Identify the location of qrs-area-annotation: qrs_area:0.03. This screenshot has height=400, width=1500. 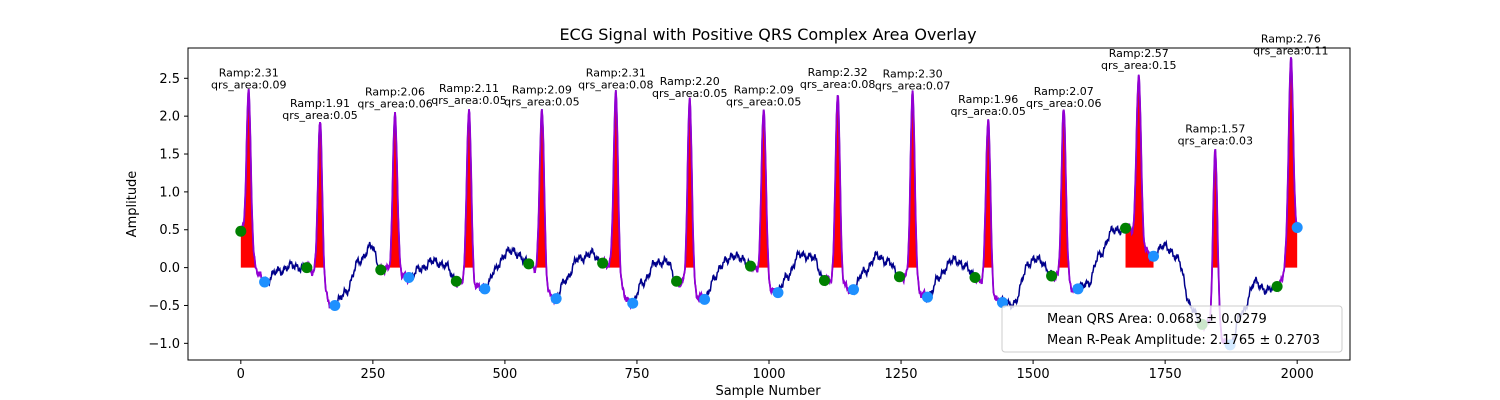
(1215, 141).